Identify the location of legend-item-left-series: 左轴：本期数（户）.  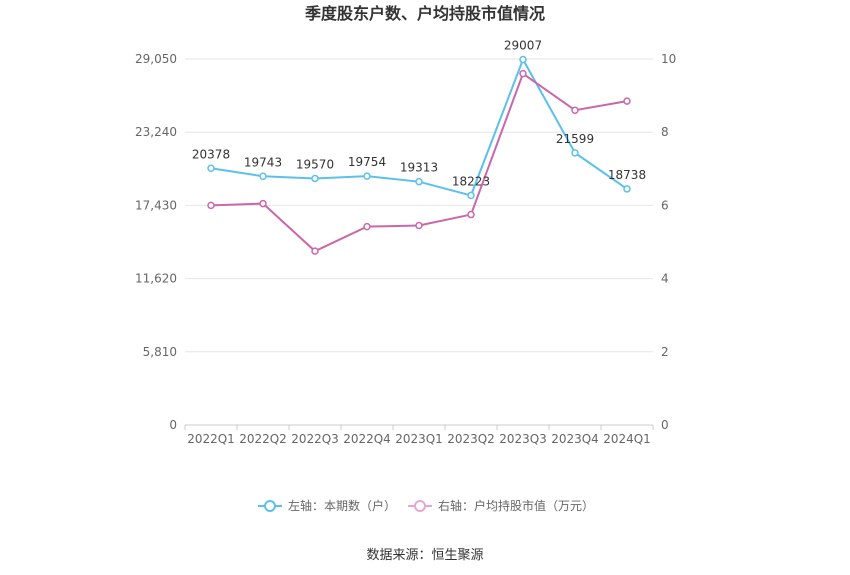
(327, 505).